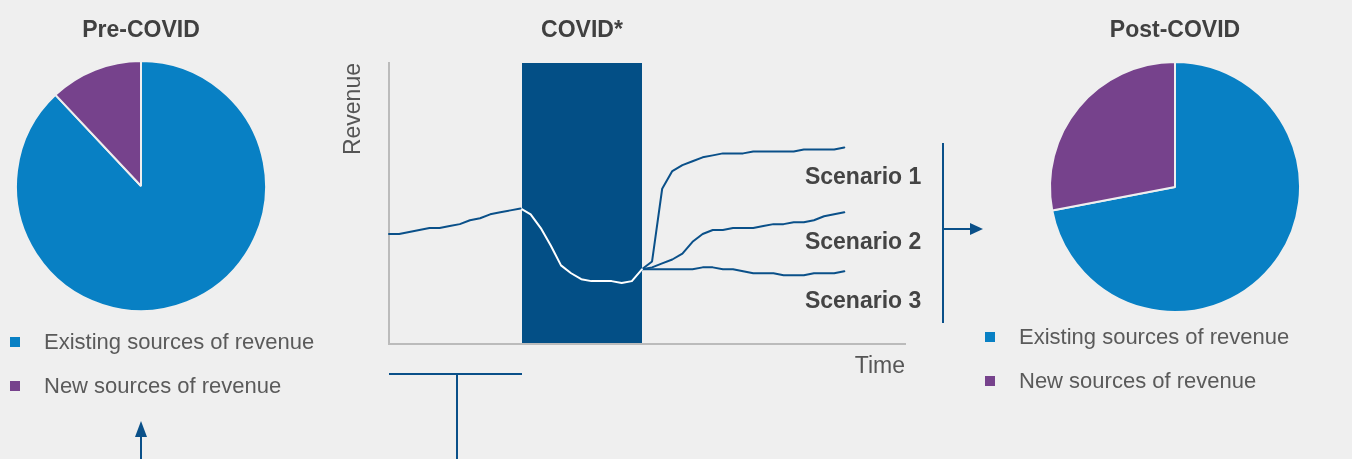 The width and height of the screenshot is (1352, 459). What do you see at coordinates (352, 109) in the screenshot?
I see `y-axis-title: Revenue` at bounding box center [352, 109].